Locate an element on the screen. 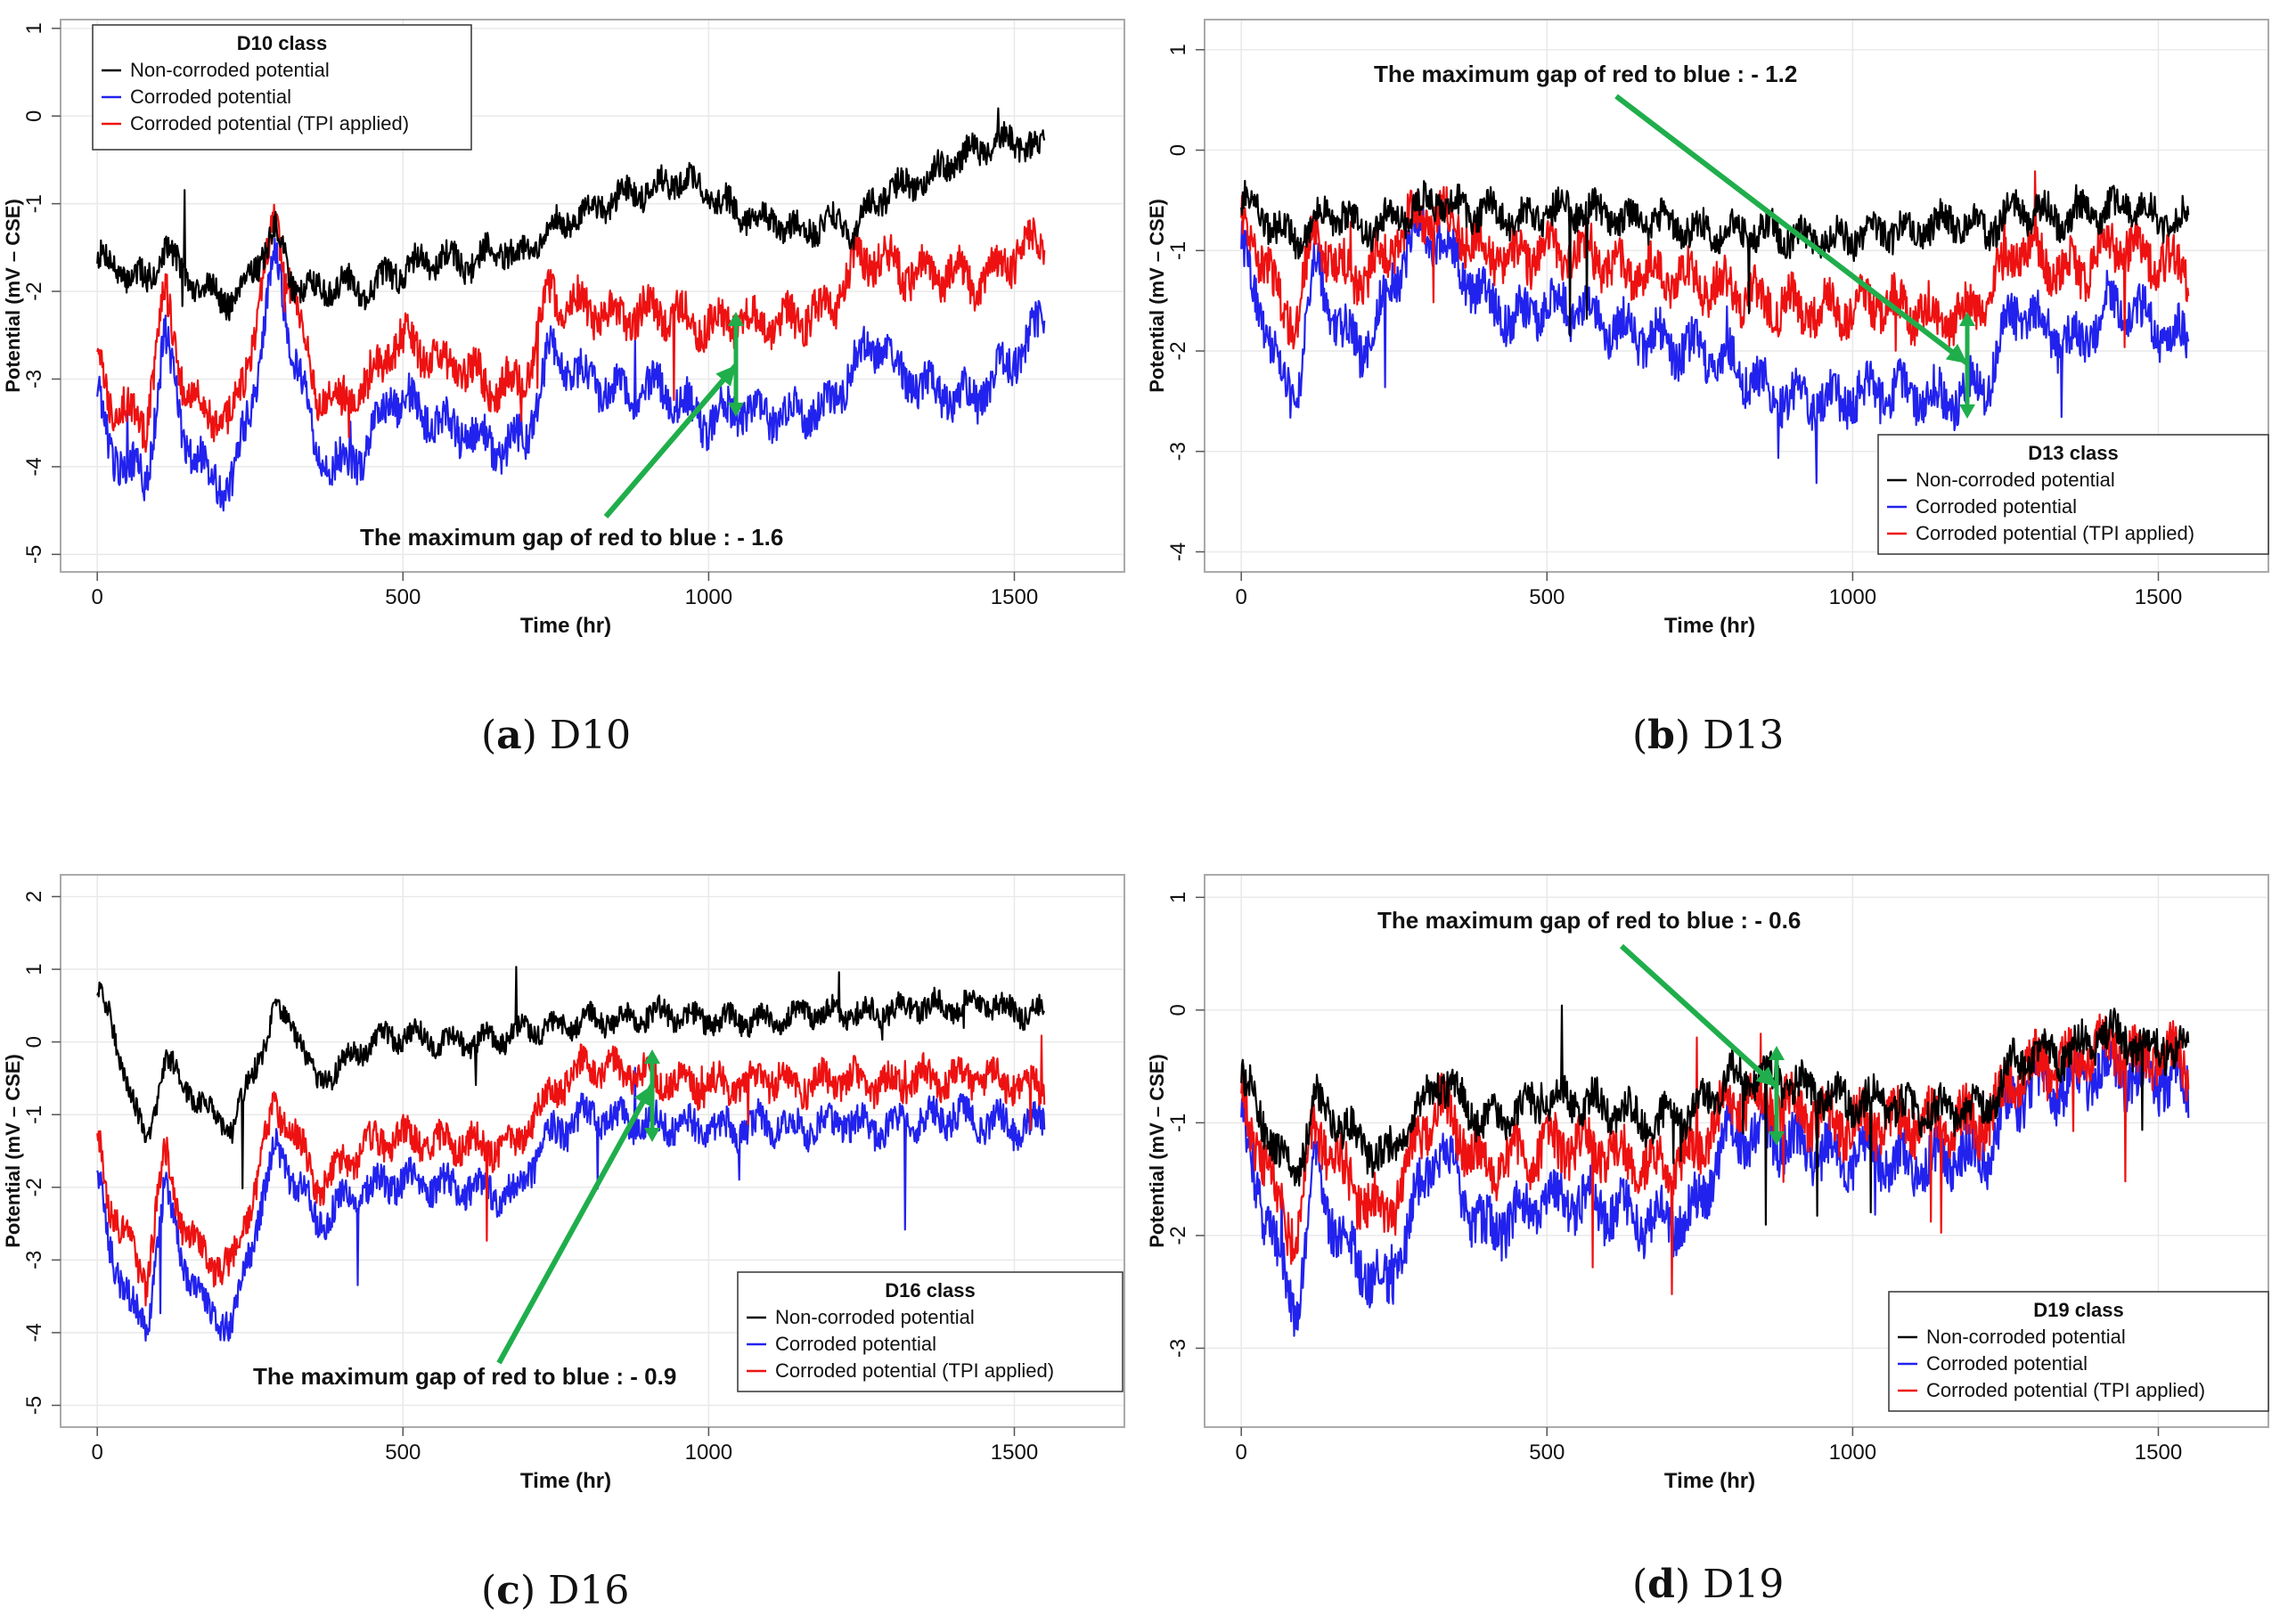  chart-b-gap-marker-top is located at coordinates (1967, 319).